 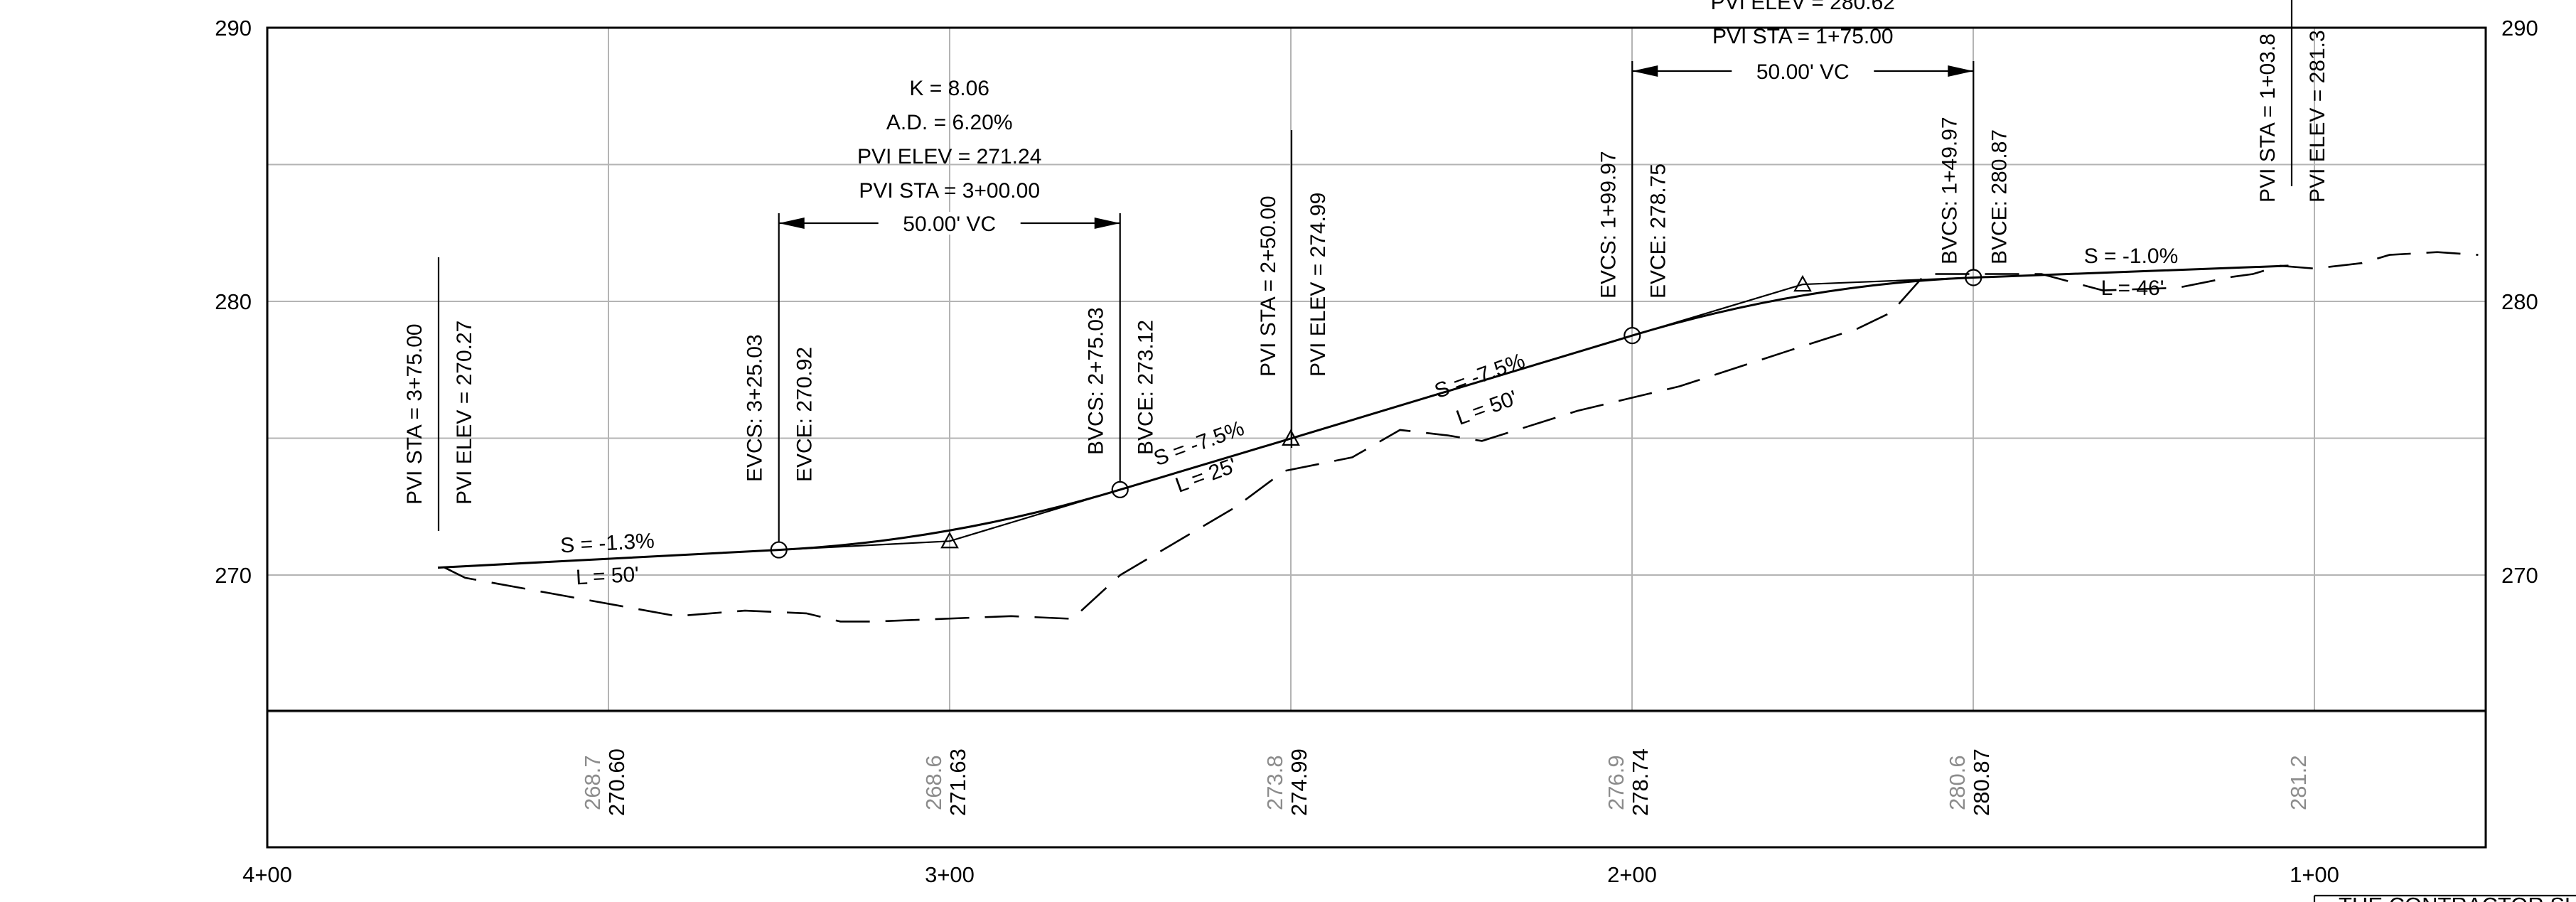 What do you see at coordinates (592, 783) in the screenshot?
I see `table-existing-elevation: 268.7` at bounding box center [592, 783].